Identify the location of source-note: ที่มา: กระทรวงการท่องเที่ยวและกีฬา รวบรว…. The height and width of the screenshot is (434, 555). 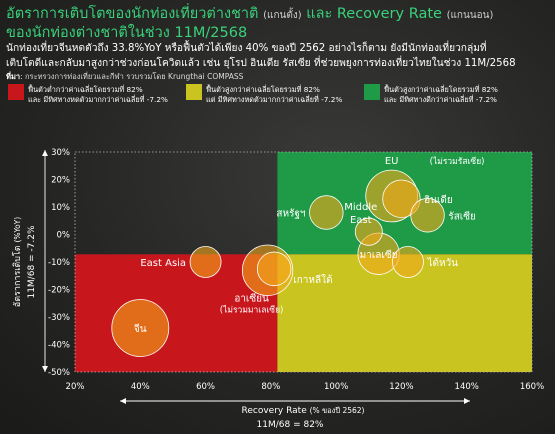
(124, 77).